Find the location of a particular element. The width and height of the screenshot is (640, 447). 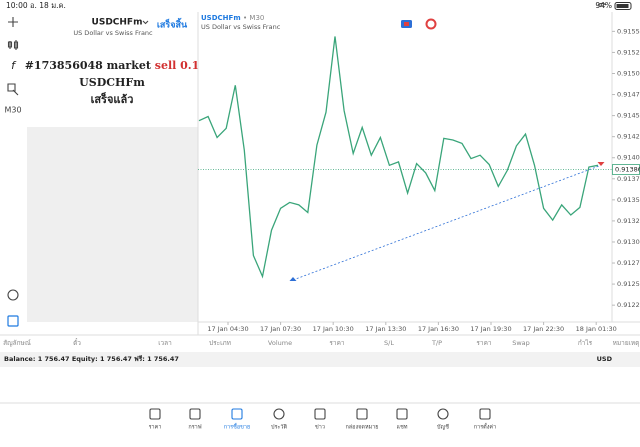

balance-row is located at coordinates (320, 359).